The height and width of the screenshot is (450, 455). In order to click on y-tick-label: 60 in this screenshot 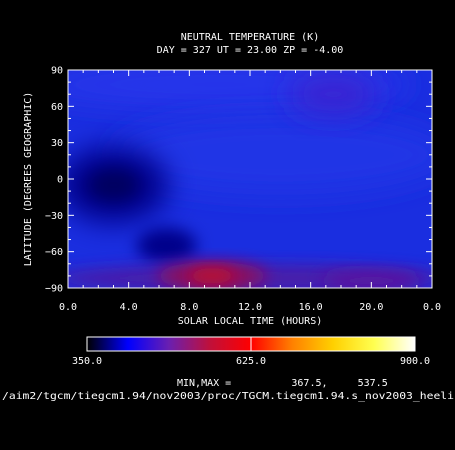, I will do `click(57, 107)`.